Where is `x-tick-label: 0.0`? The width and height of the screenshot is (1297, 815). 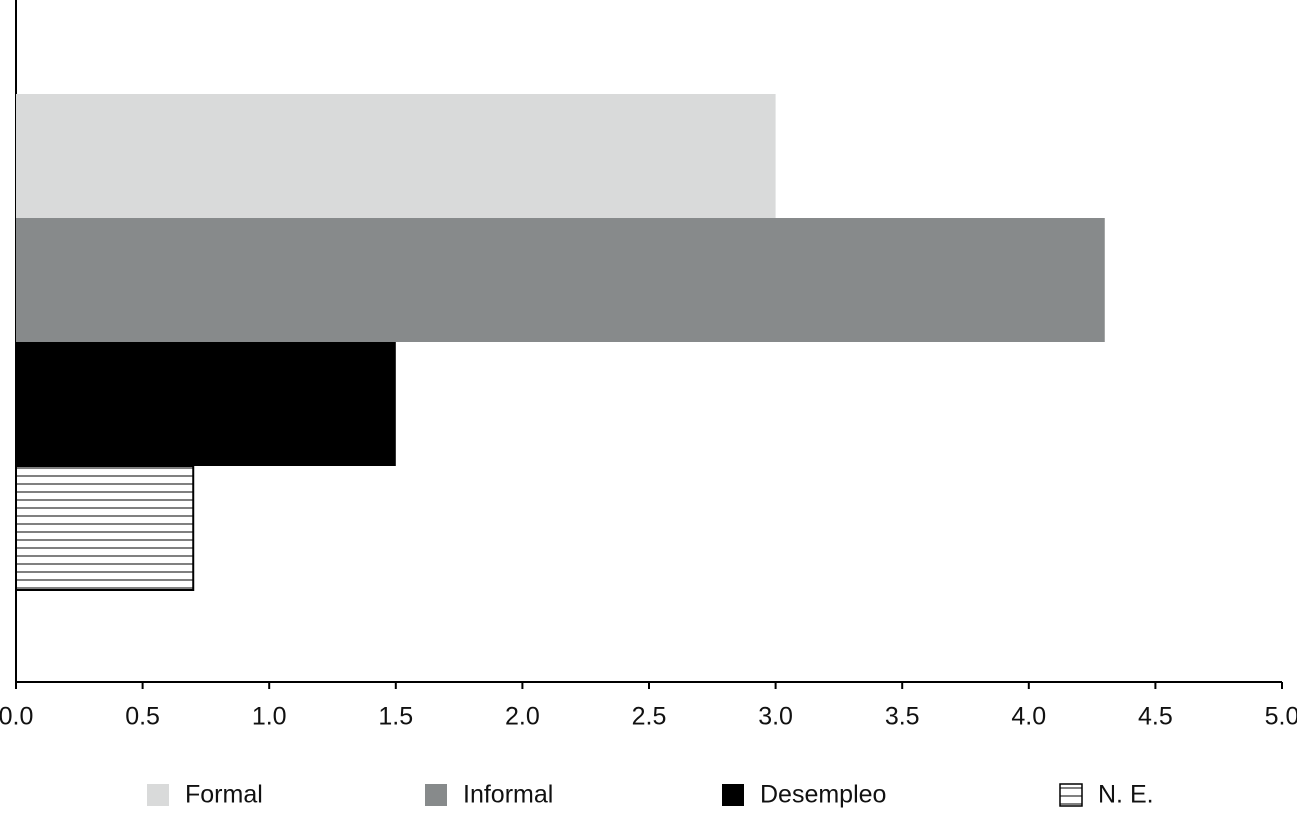 x-tick-label: 0.0 is located at coordinates (16, 717).